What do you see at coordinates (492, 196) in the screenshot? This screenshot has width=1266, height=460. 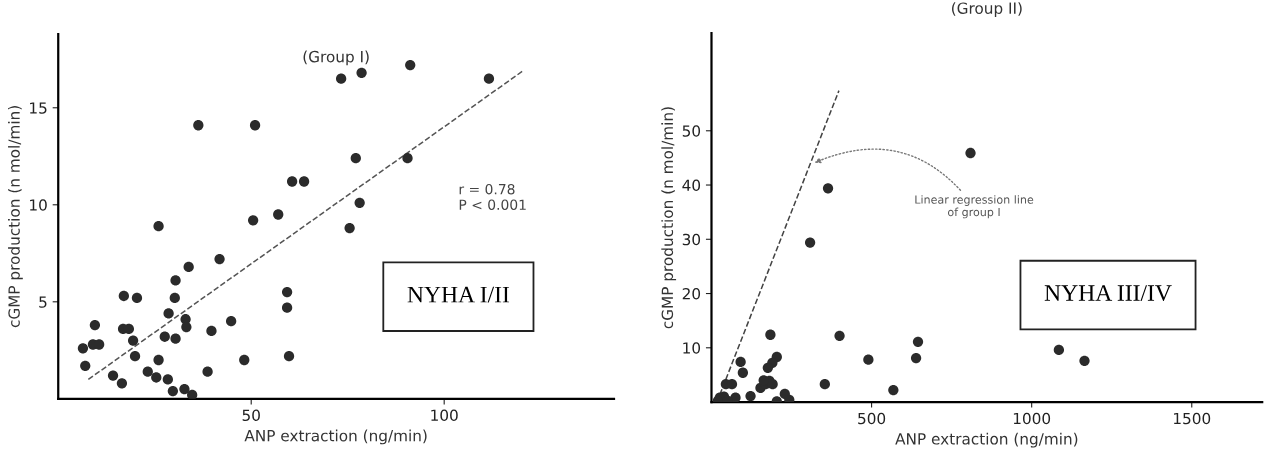 I see `annotation: r = 0.78 P < 0.001` at bounding box center [492, 196].